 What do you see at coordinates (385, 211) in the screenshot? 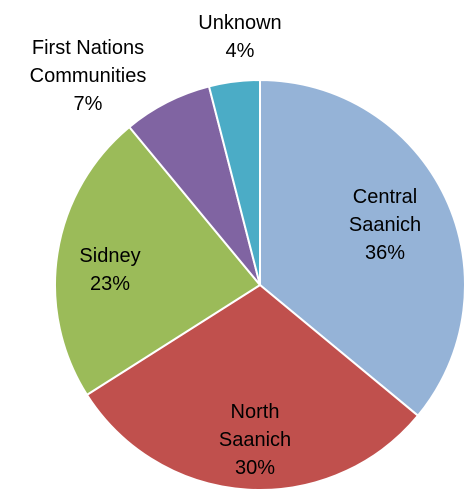
I see `category-label: Central Saanich` at bounding box center [385, 211].